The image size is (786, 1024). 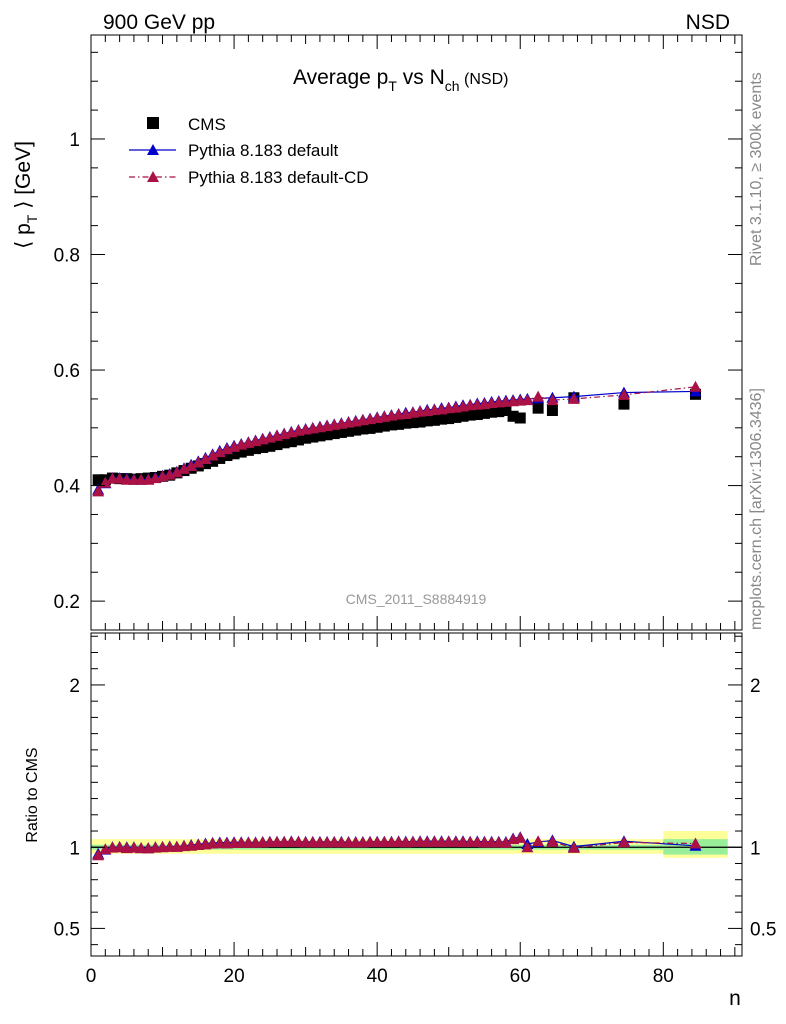 I want to click on legend-label-default: Pythia 8.183 default, so click(x=263, y=150).